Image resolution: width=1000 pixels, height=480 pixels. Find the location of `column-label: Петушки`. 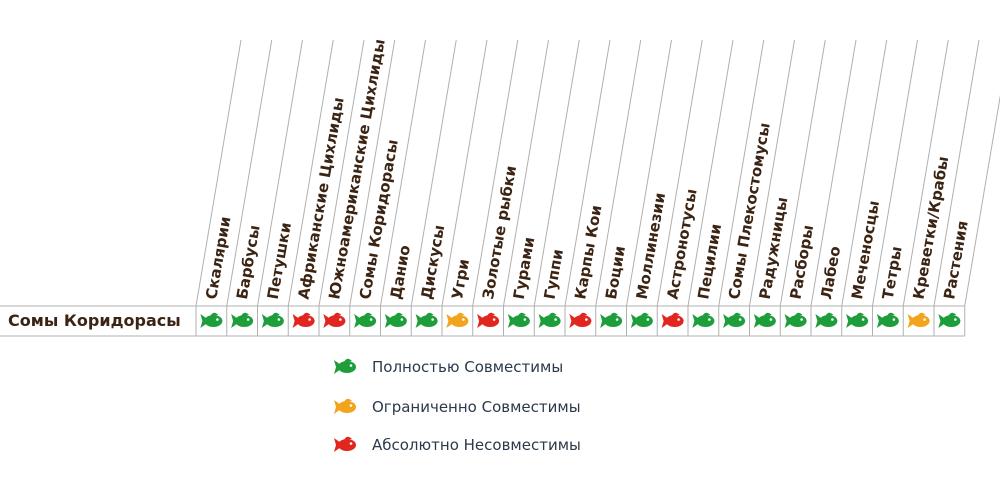

column-label: Петушки is located at coordinates (279, 261).